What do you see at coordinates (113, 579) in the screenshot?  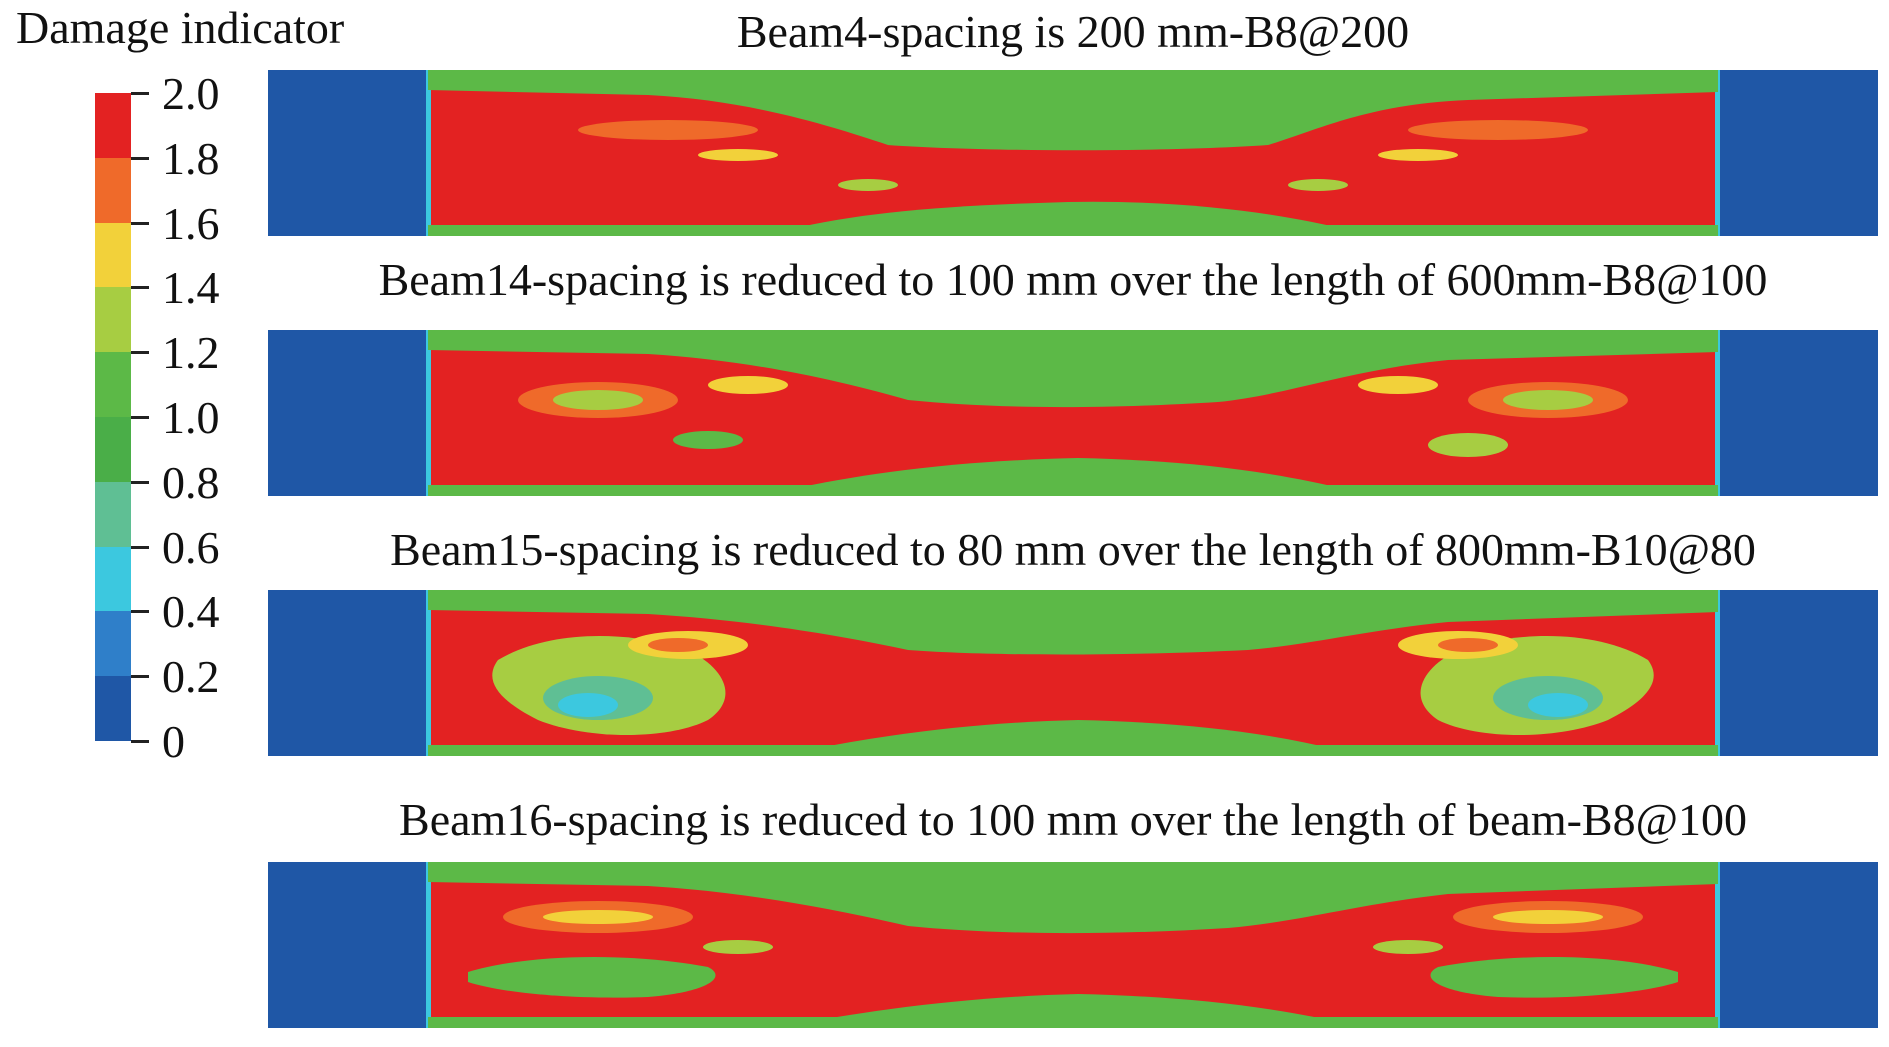 I see `colorbar-band-0.4-0.6` at bounding box center [113, 579].